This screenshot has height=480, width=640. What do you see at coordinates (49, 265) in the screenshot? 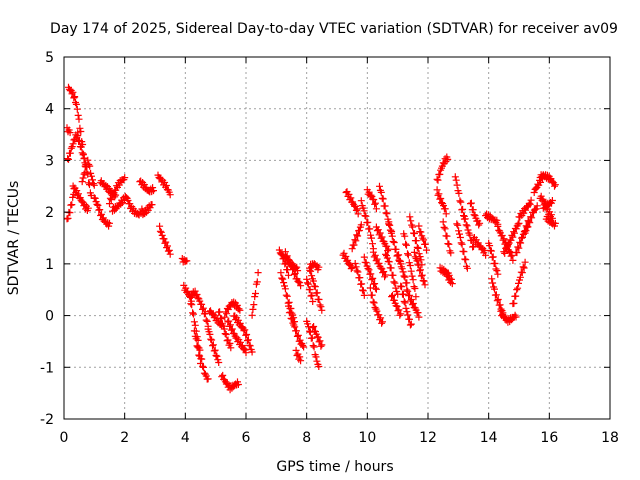
I see `y-tick-label: 1` at bounding box center [49, 265].